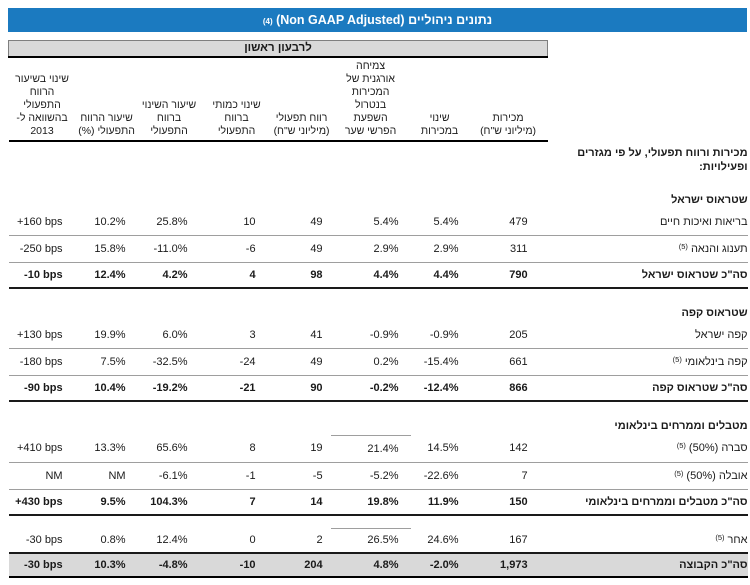  What do you see at coordinates (378, 425) in the screenshot?
I see `table-row-section: מטבלים וממרחים בינלאומי` at bounding box center [378, 425].